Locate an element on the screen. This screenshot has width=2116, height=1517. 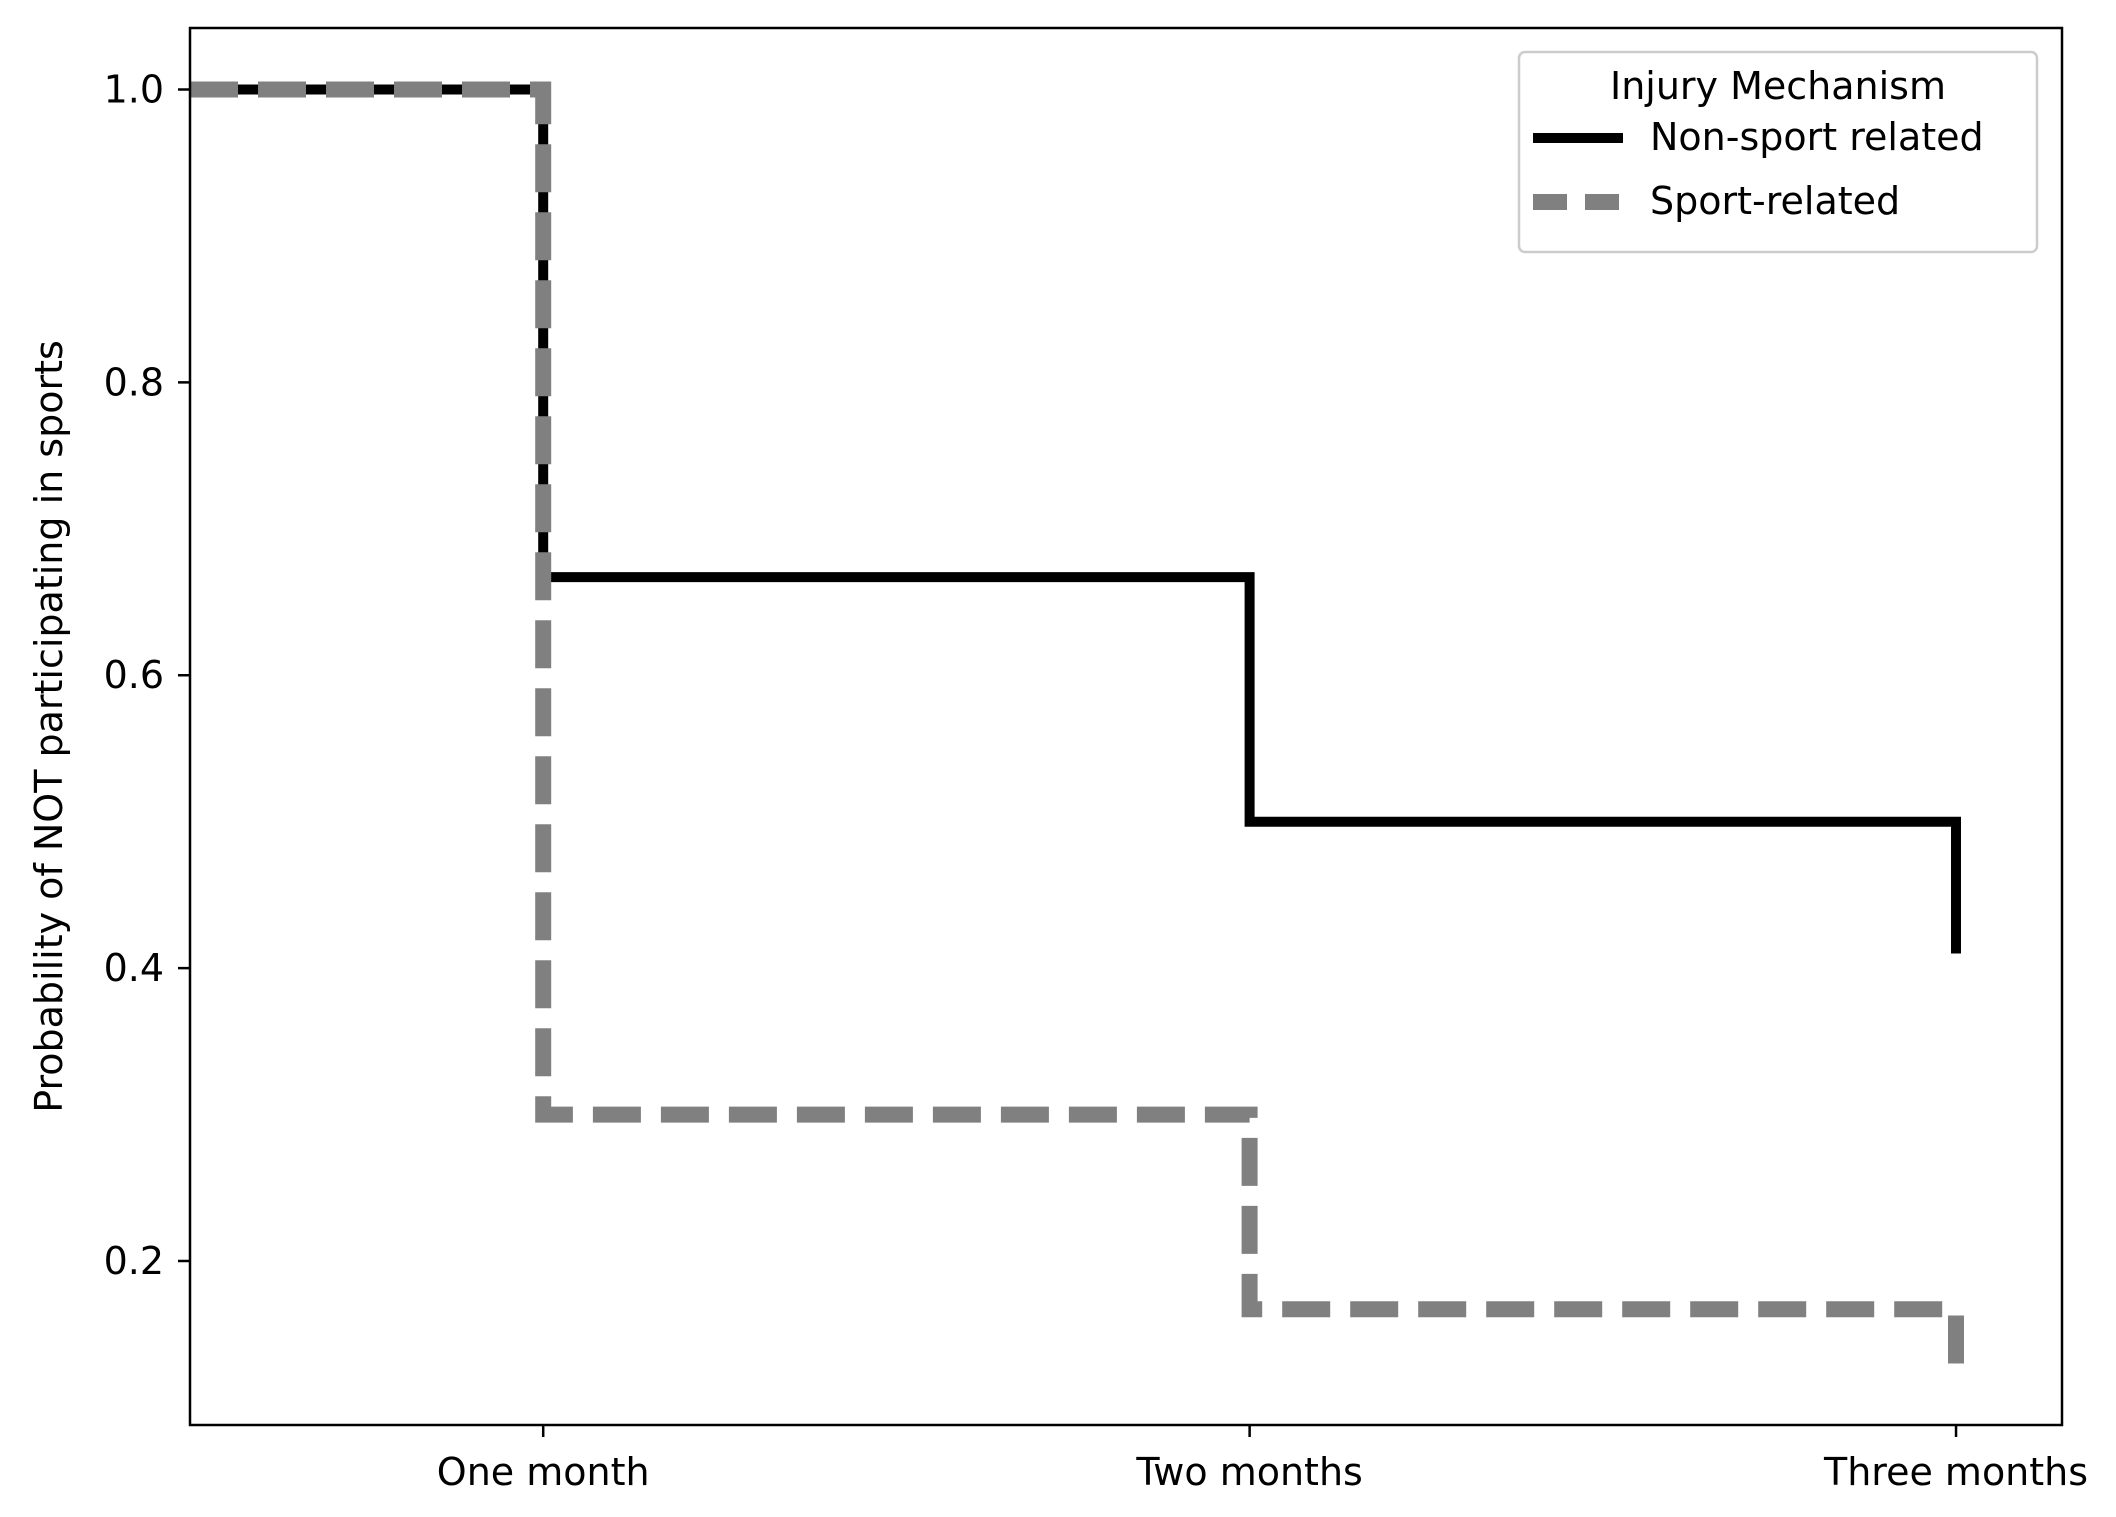
y-tick-label-0.2: 0.2 is located at coordinates (134, 1261).